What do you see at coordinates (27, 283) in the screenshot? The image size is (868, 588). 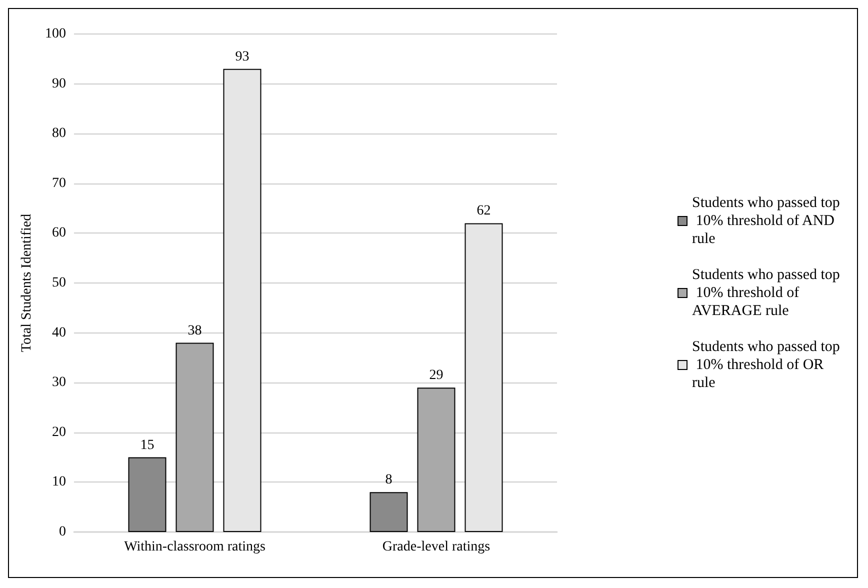 I see `y-axis-title: Total Students Identified` at bounding box center [27, 283].